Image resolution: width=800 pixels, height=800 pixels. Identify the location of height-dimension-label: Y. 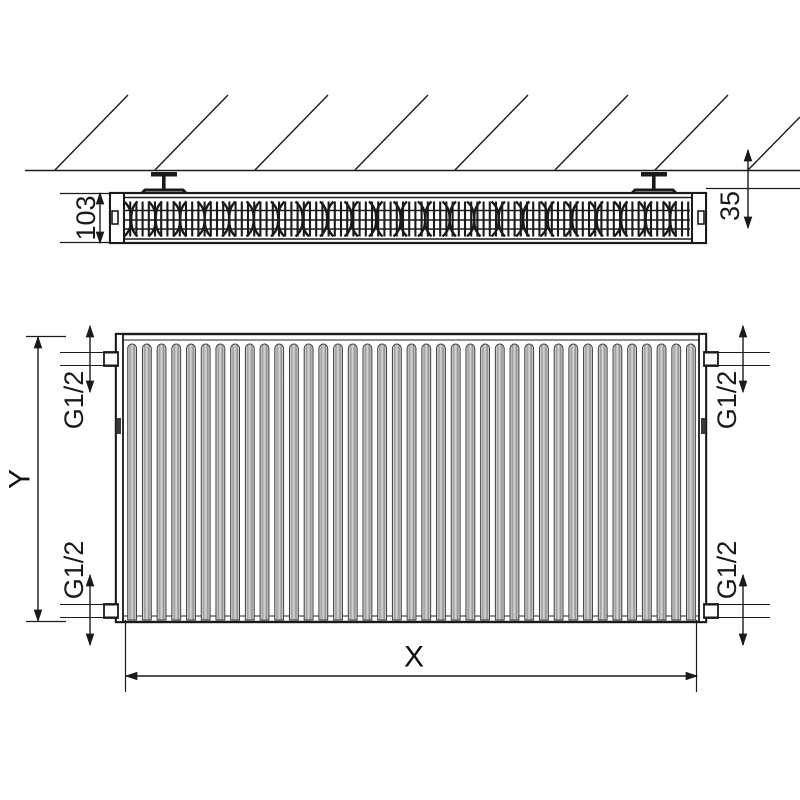
(20, 479).